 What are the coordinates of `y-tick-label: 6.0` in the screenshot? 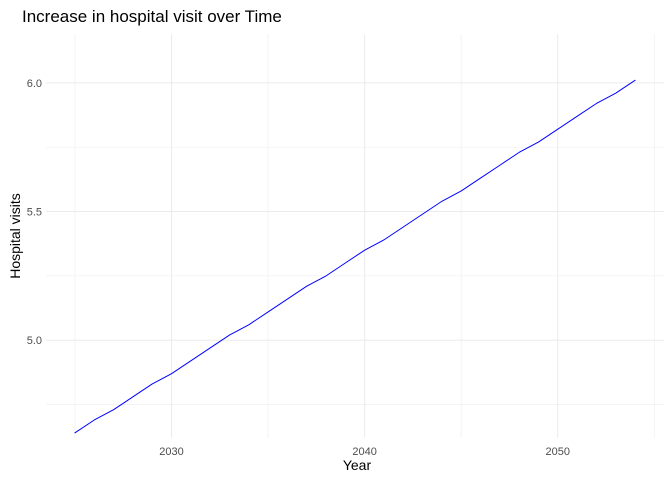 It's located at (34, 84).